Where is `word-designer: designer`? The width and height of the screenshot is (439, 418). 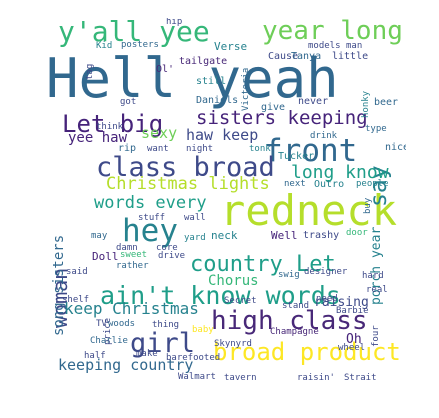 word-designer: designer is located at coordinates (326, 272).